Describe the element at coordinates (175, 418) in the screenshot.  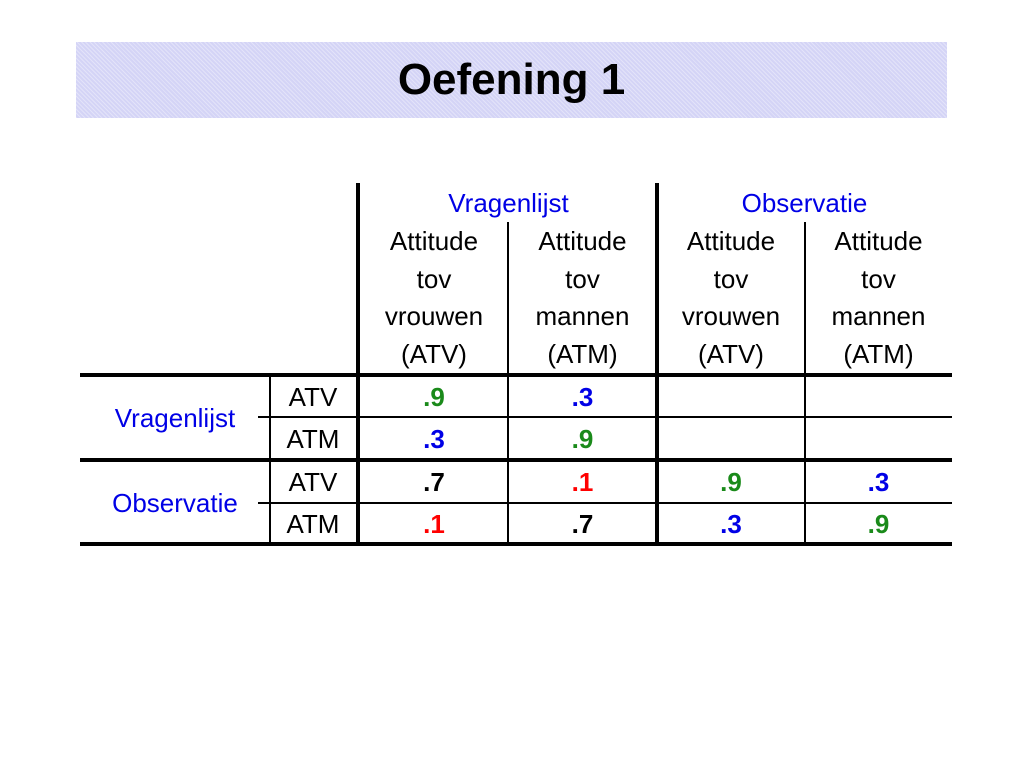
I see `row-group-label: Vragenlijst` at that location.